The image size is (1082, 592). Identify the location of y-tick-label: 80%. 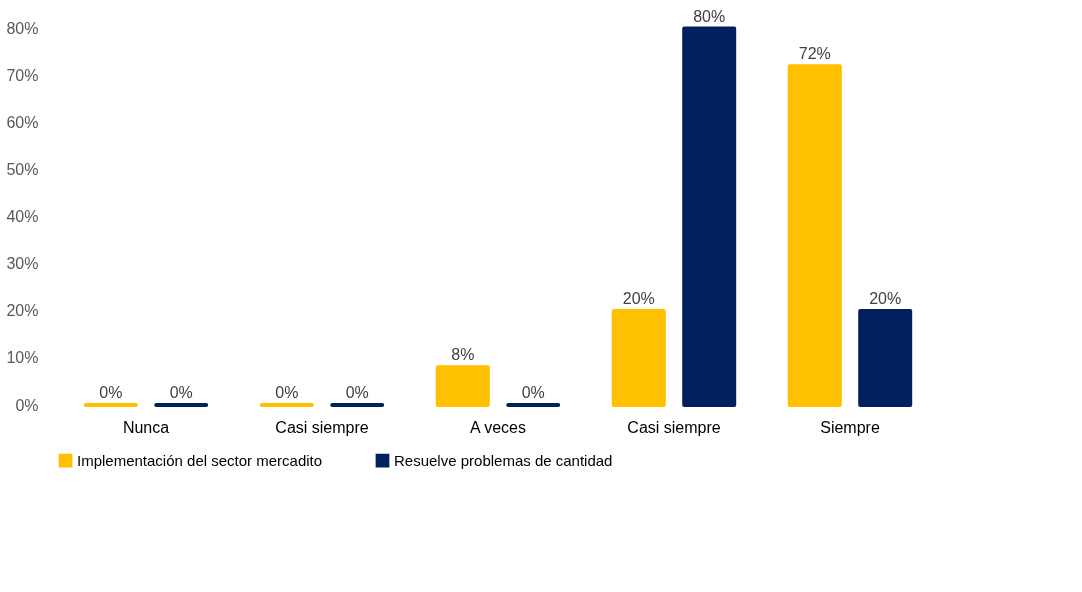
(22, 29).